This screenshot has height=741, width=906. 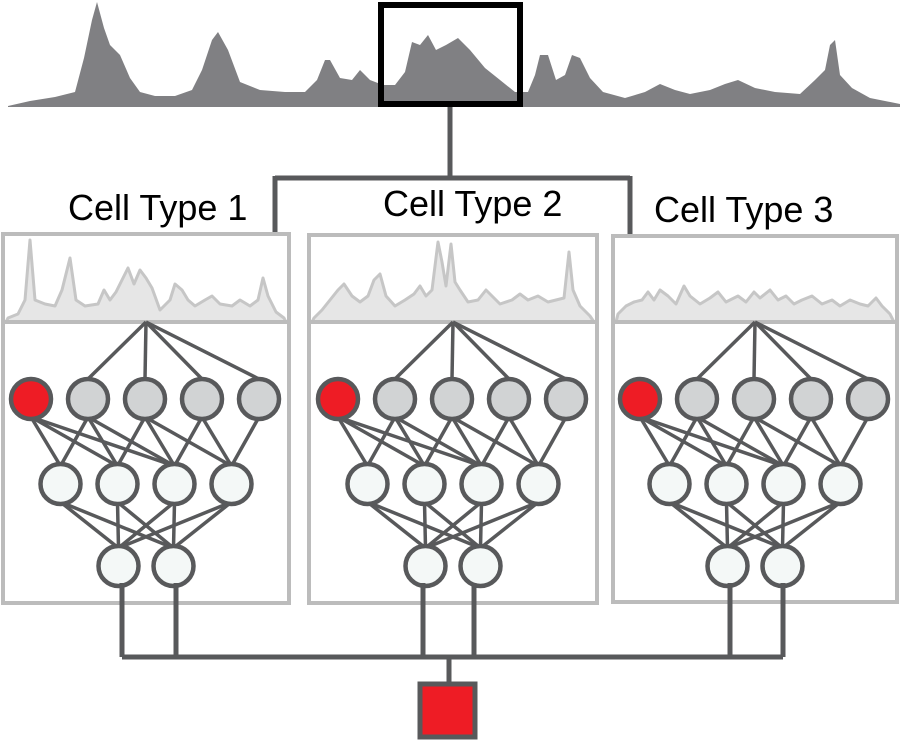 I want to click on panel-title-cell-type-2: Cell Type 2, so click(x=473, y=203).